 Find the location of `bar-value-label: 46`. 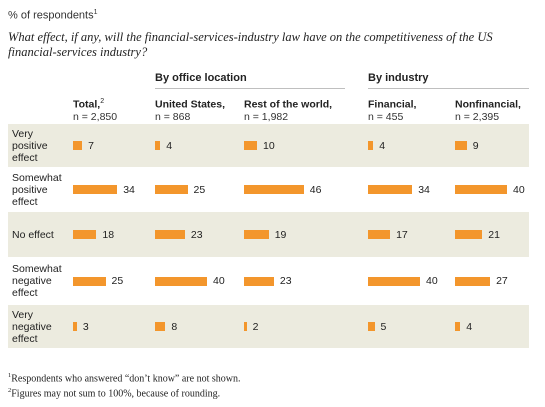

bar-value-label: 46 is located at coordinates (315, 189).